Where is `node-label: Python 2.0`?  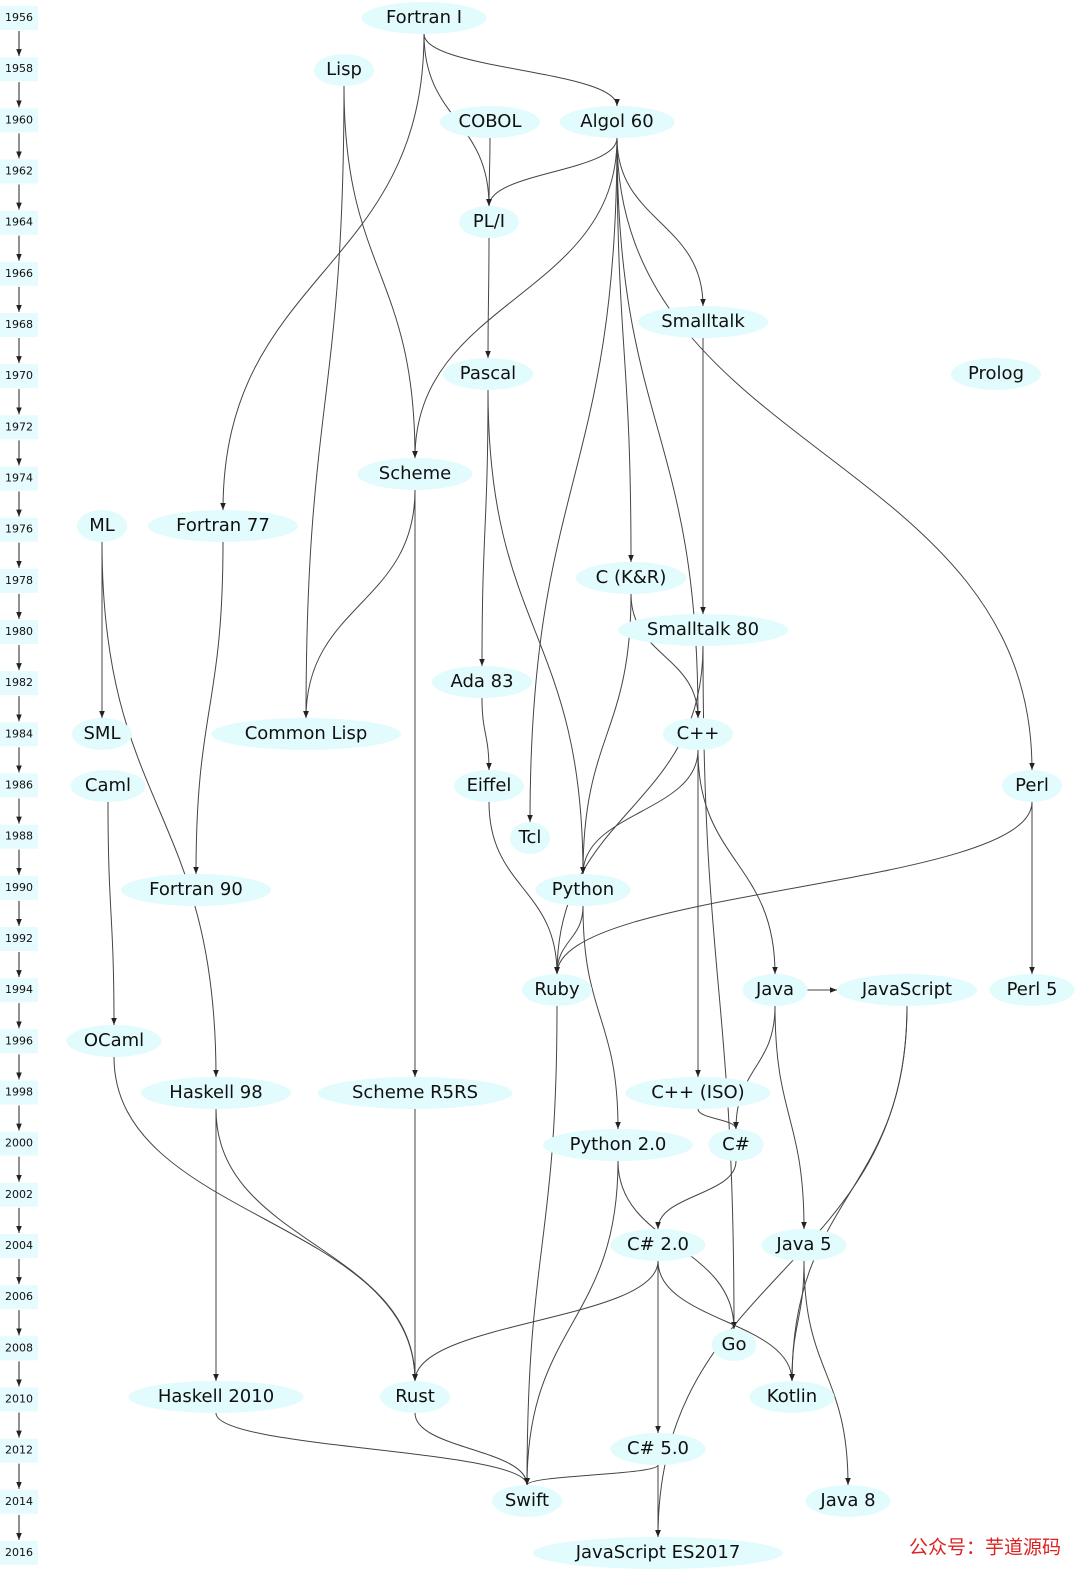 node-label: Python 2.0 is located at coordinates (618, 1144).